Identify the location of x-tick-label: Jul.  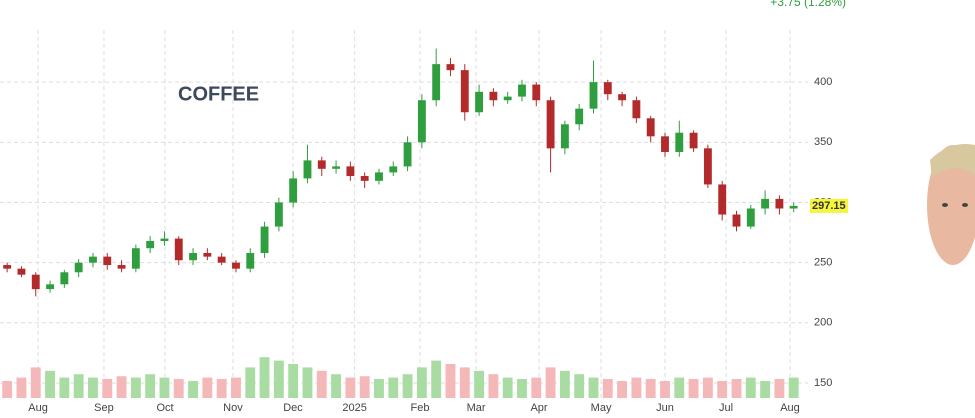
(726, 408).